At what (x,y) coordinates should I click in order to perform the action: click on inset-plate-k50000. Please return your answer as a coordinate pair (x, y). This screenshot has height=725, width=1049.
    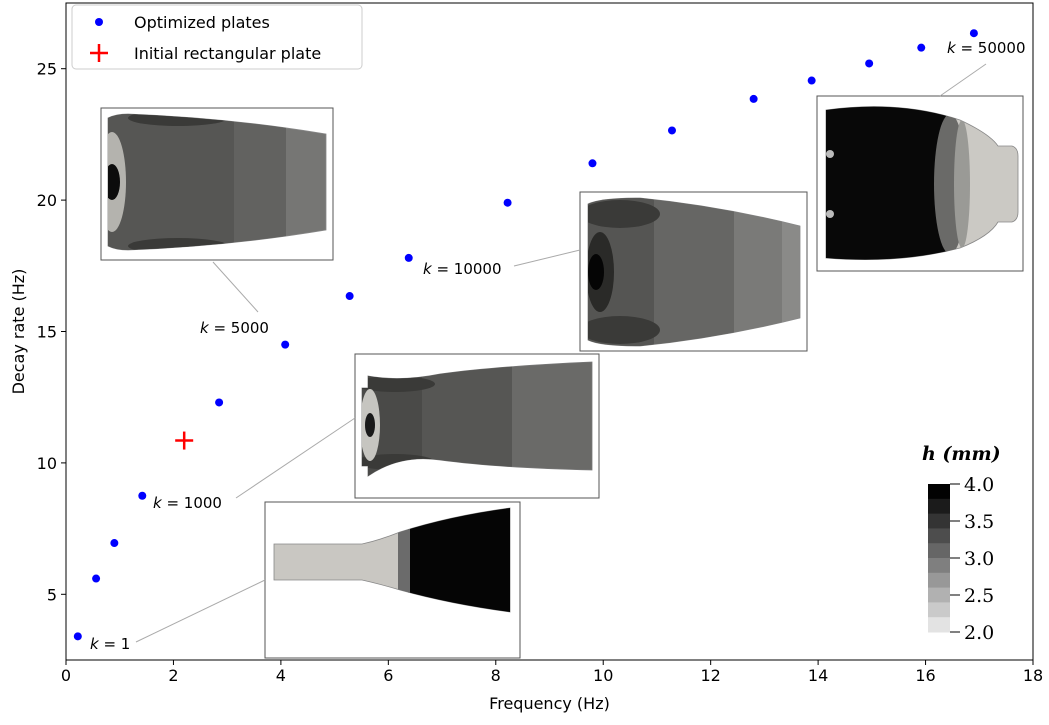
    Looking at the image, I should click on (920, 183).